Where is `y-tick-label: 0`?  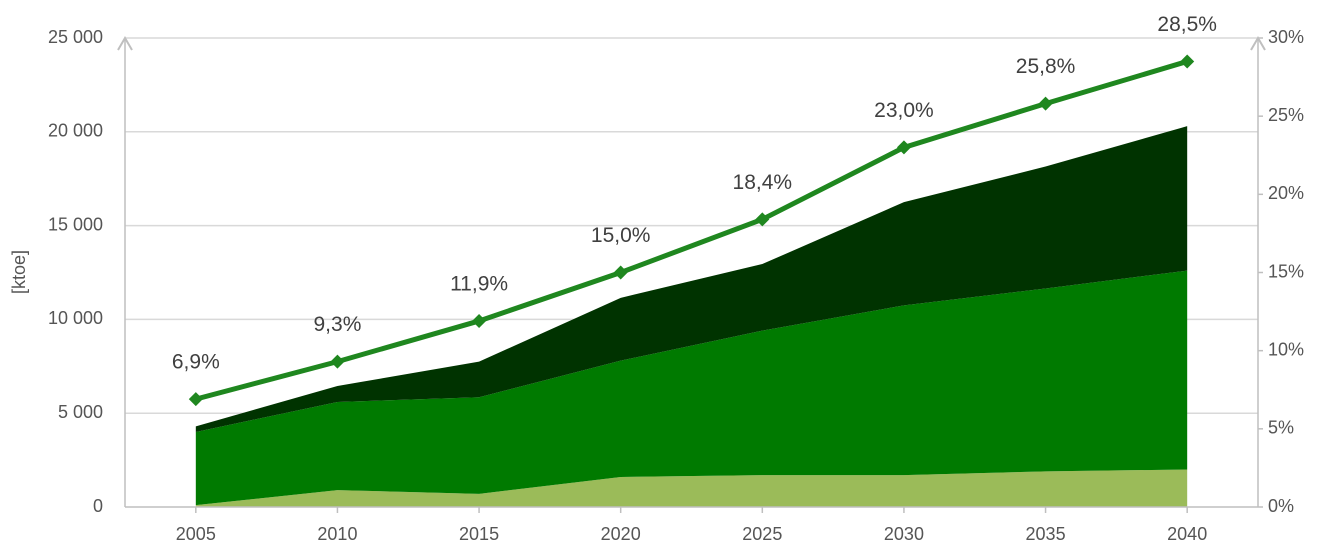 y-tick-label: 0 is located at coordinates (98, 506).